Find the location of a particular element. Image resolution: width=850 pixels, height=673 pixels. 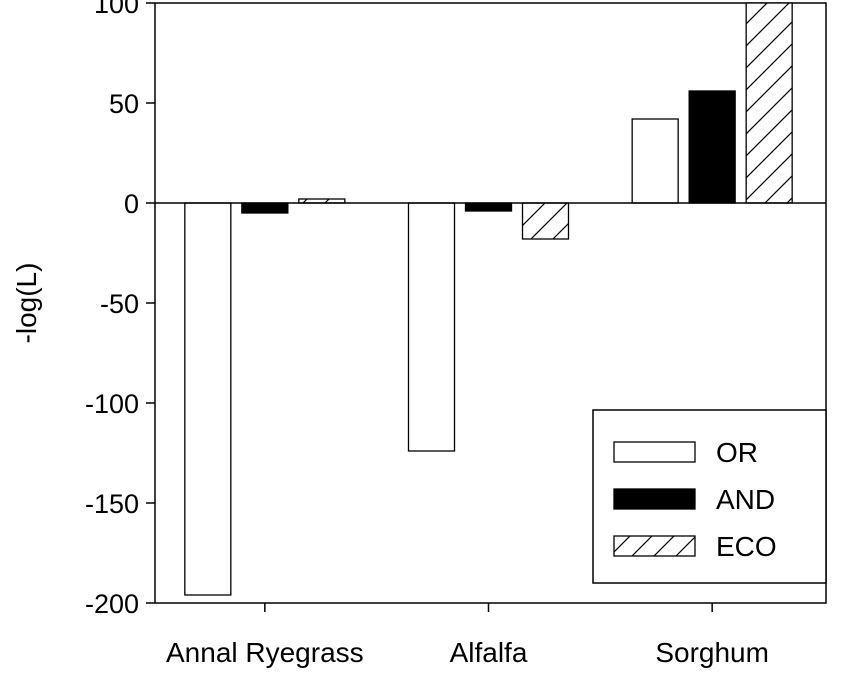

y-tick-label: -150 is located at coordinates (112, 504).